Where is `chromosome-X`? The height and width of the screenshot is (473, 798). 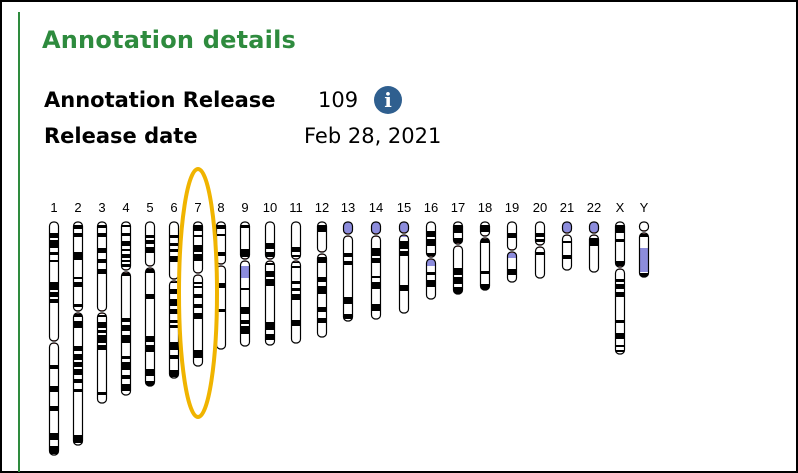
chromosome-X is located at coordinates (620, 288).